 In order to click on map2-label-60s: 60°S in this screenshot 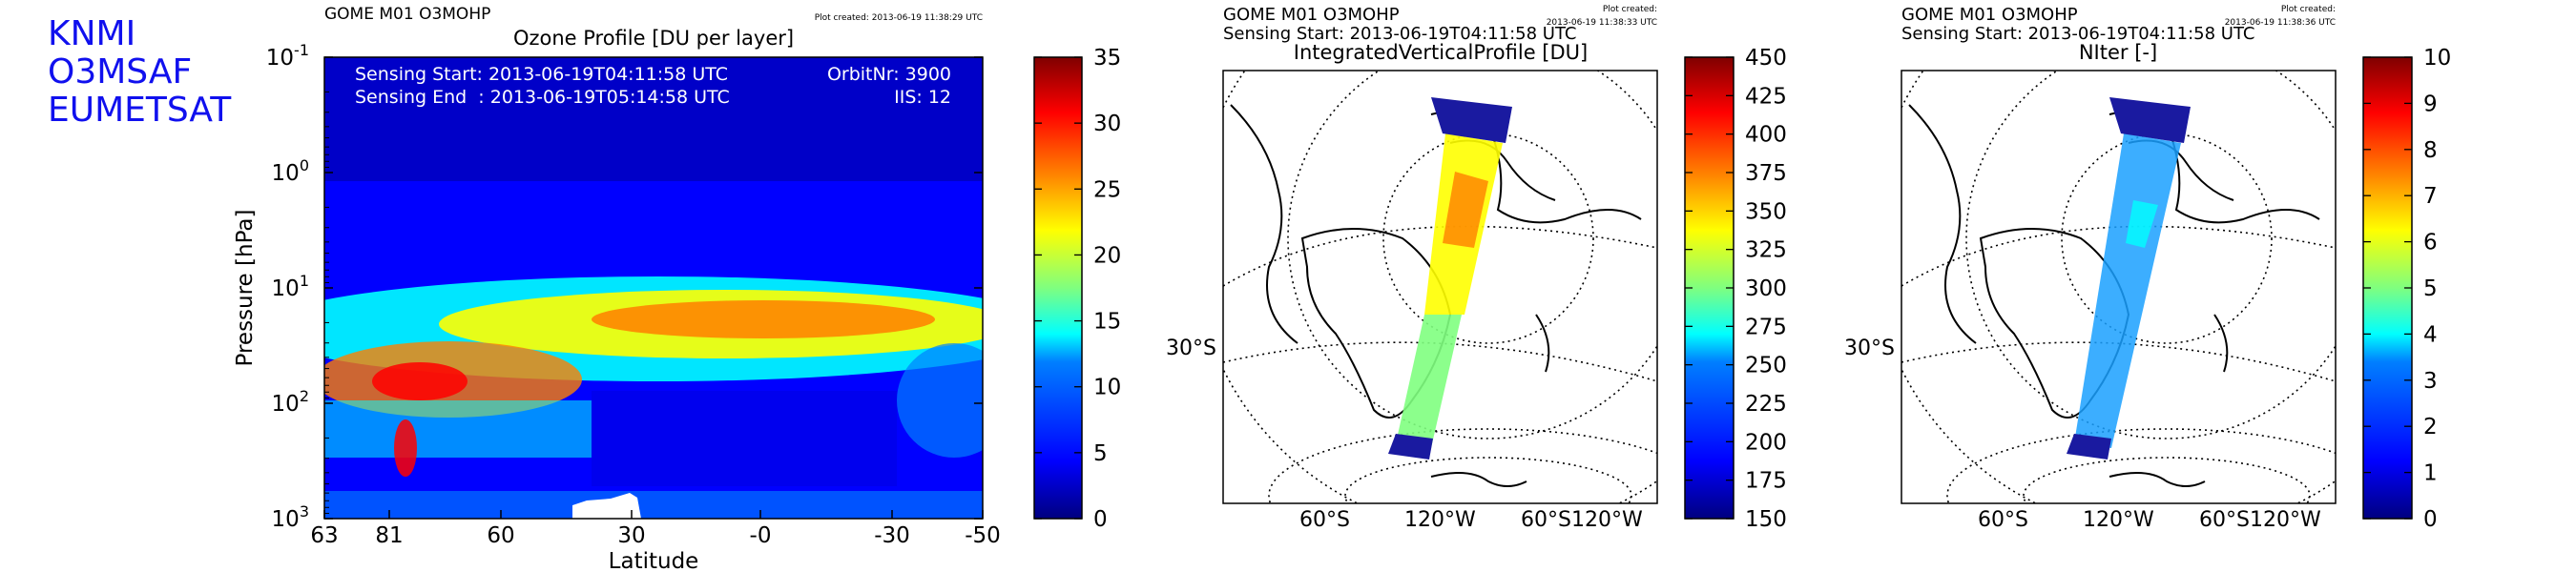, I will do `click(2003, 520)`.